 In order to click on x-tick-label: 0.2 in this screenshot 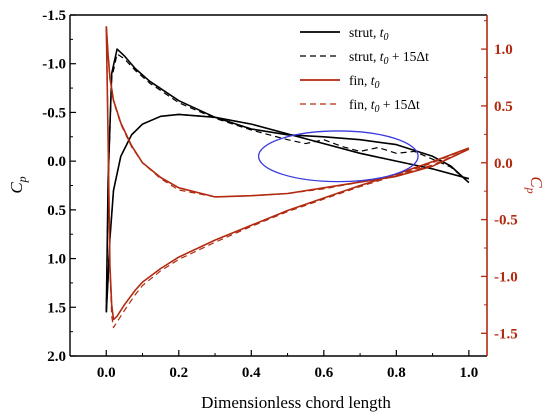, I will do `click(178, 373)`.